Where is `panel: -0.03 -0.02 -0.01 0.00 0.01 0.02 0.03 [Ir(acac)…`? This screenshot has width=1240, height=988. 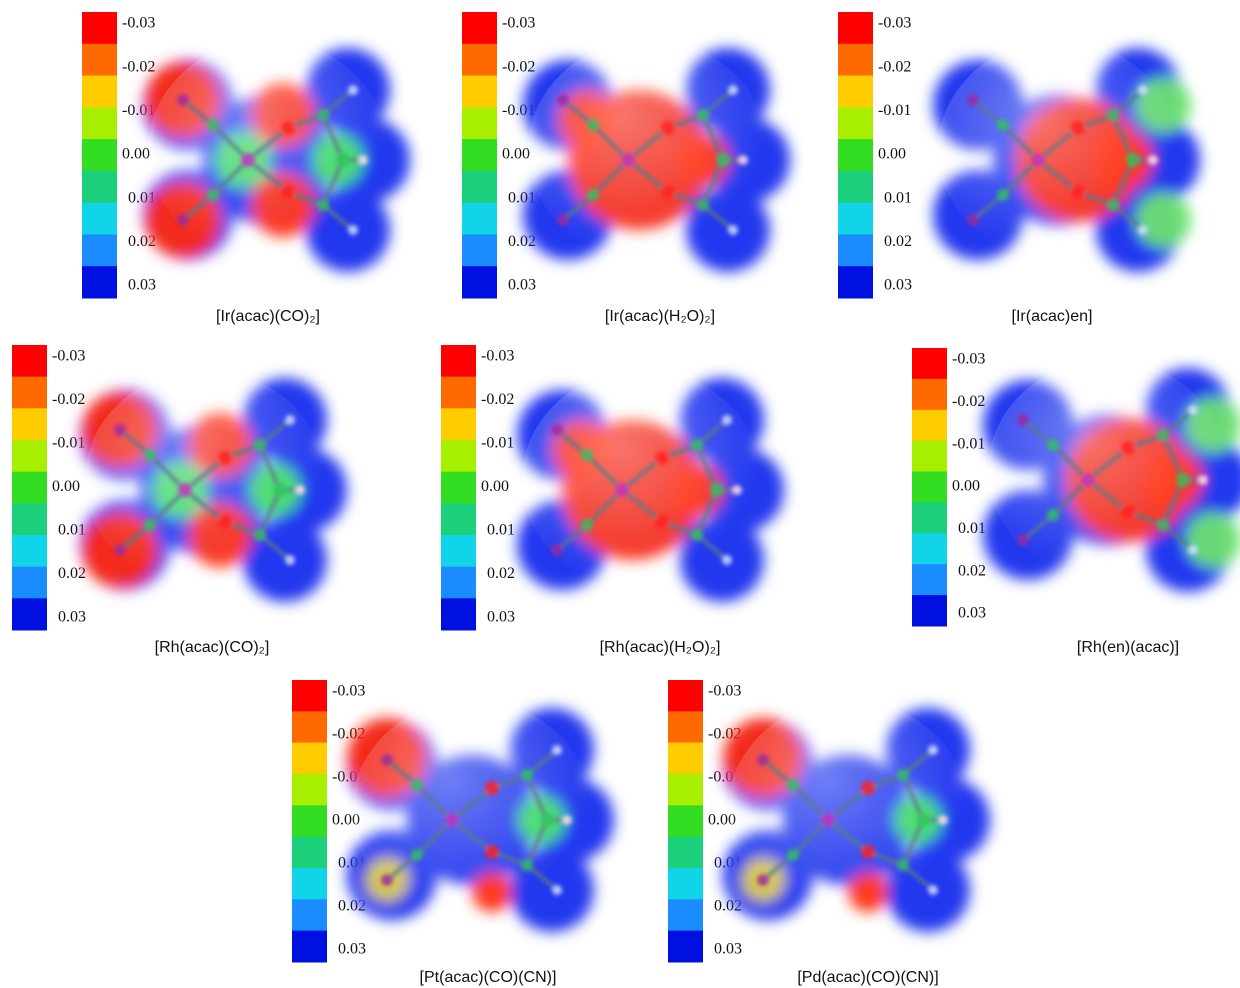 panel: -0.03 -0.02 -0.01 0.00 0.01 0.02 0.03 [Ir(acac)… is located at coordinates (1019, 168).